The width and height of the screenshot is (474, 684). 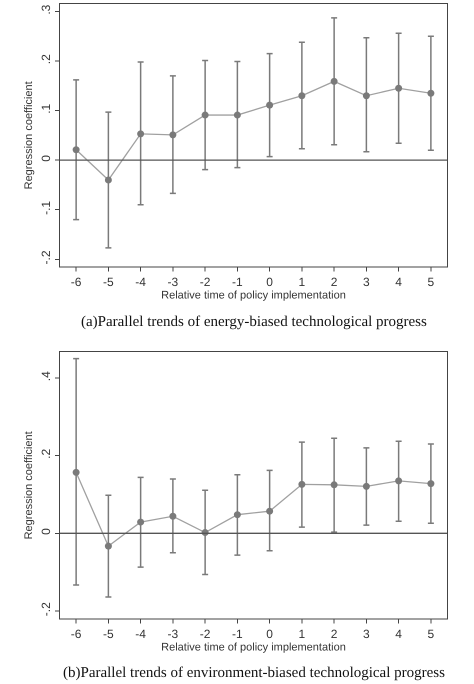 What do you see at coordinates (254, 673) in the screenshot?
I see `text: (b)Parallel trends of environment-biased technological progress` at bounding box center [254, 673].